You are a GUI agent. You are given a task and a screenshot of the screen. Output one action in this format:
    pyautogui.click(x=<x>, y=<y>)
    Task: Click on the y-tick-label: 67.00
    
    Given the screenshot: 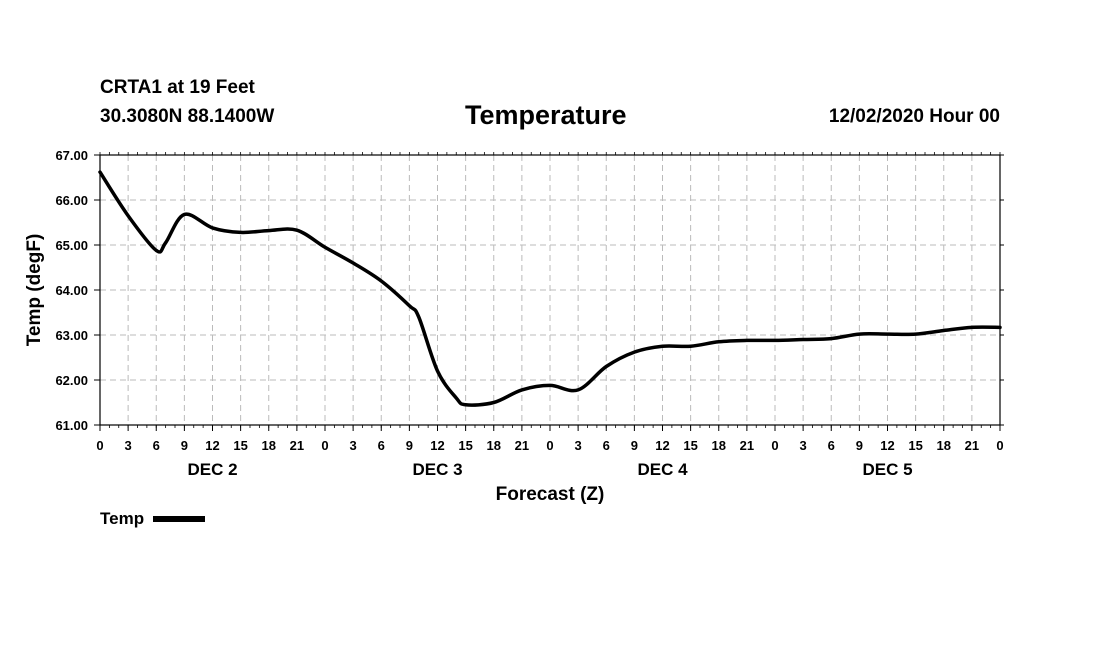 What is the action you would take?
    pyautogui.click(x=71, y=155)
    